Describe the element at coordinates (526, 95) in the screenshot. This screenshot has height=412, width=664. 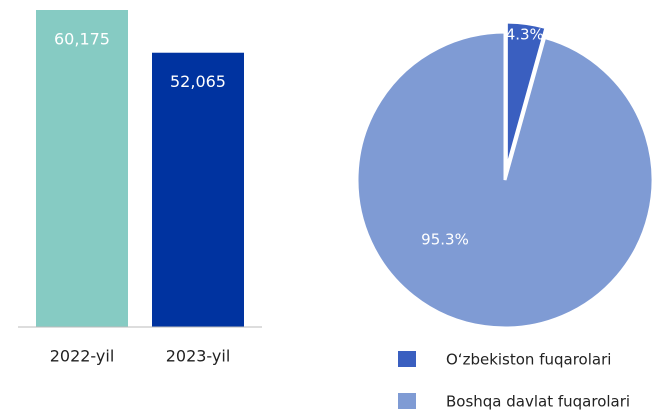
I see `pie-slice` at that location.